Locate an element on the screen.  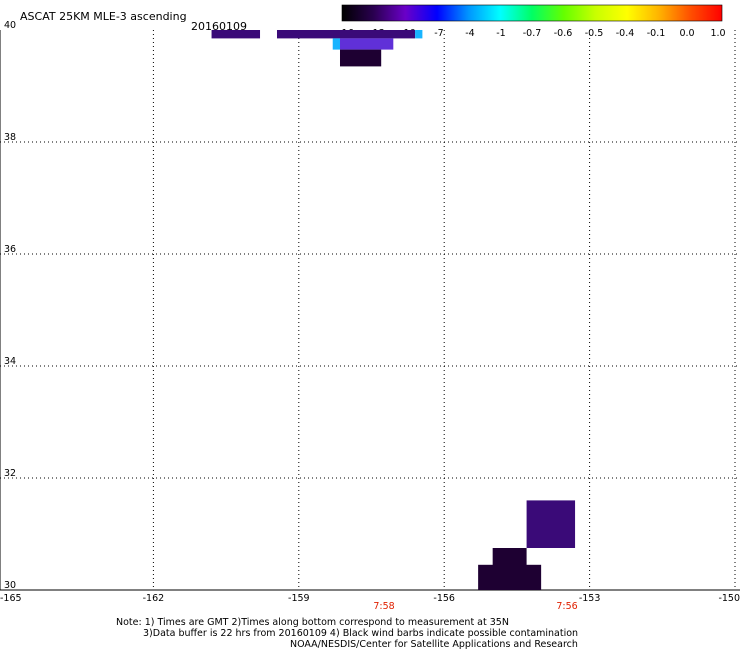
longitude-tick-label: -162 is located at coordinates (154, 598).